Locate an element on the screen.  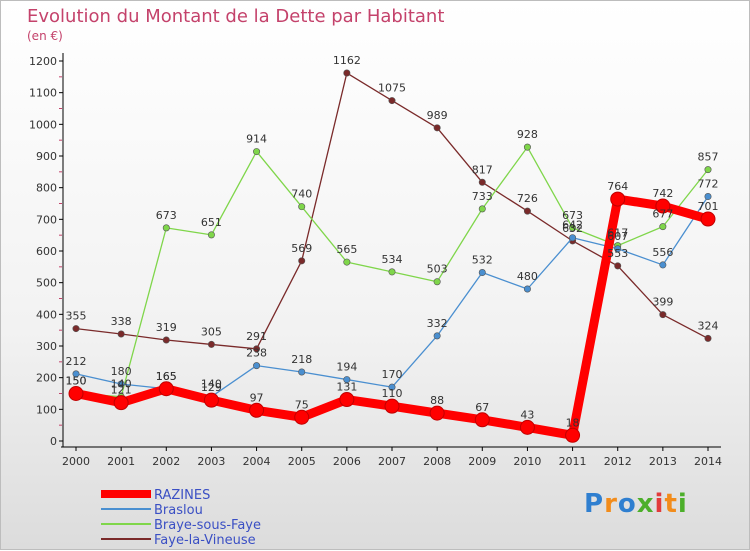
data-label: 1075 is located at coordinates (392, 88).